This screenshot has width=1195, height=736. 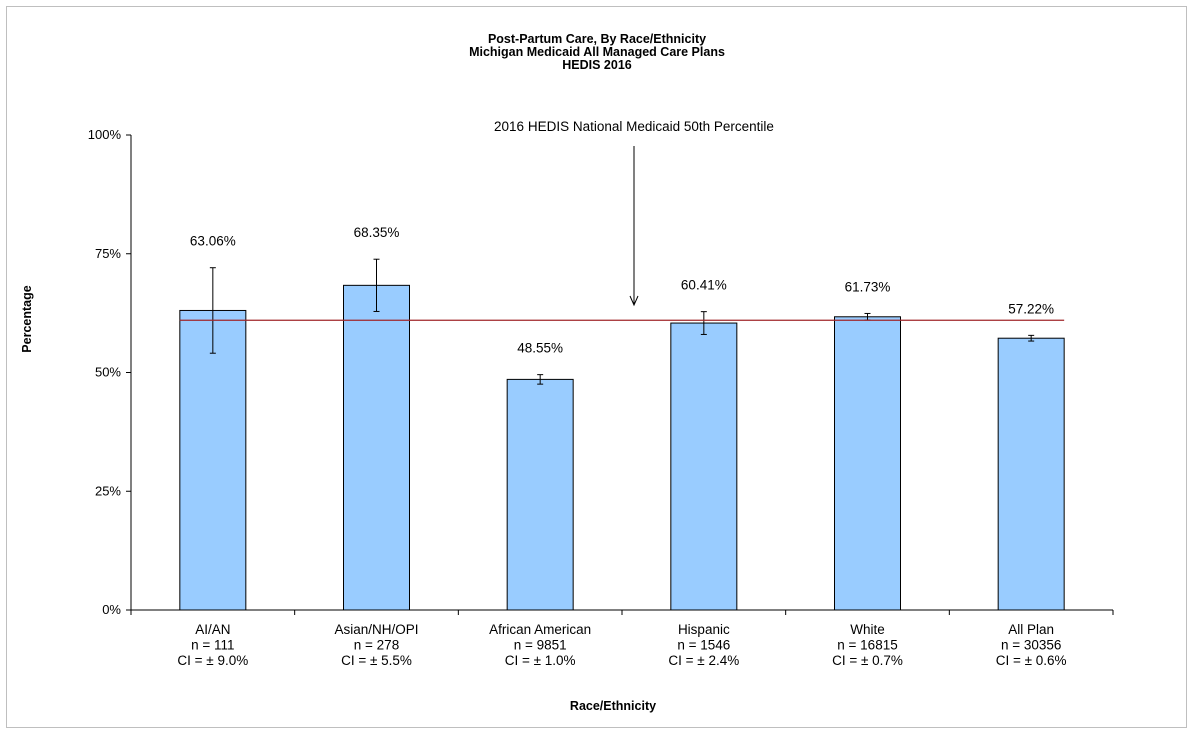 I want to click on x-axis-title: Race/Ethnicity, so click(x=613, y=706).